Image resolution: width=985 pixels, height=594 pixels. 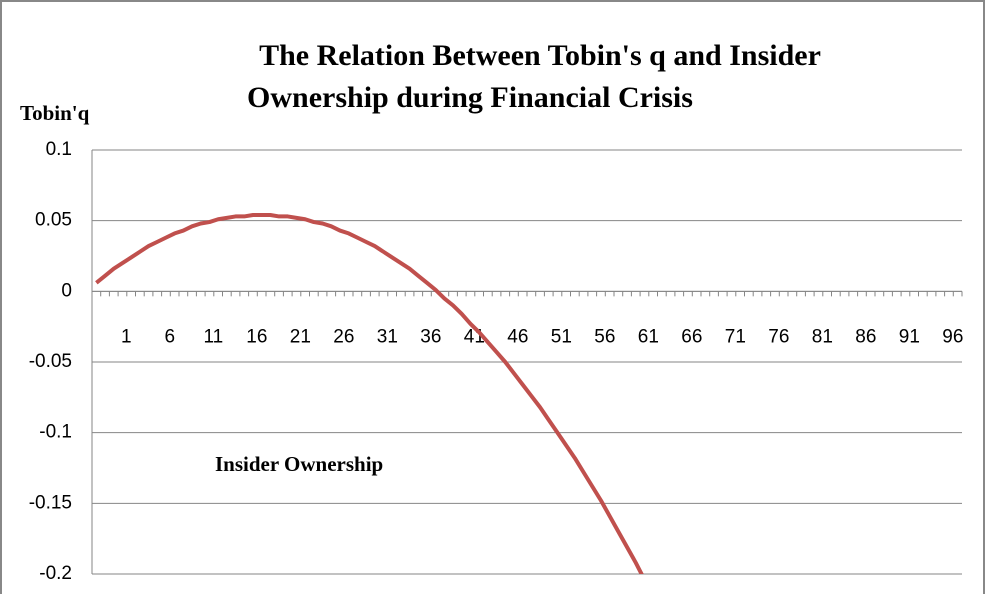 What do you see at coordinates (470, 97) in the screenshot?
I see `chart-title: Ownership during Financial Crisis` at bounding box center [470, 97].